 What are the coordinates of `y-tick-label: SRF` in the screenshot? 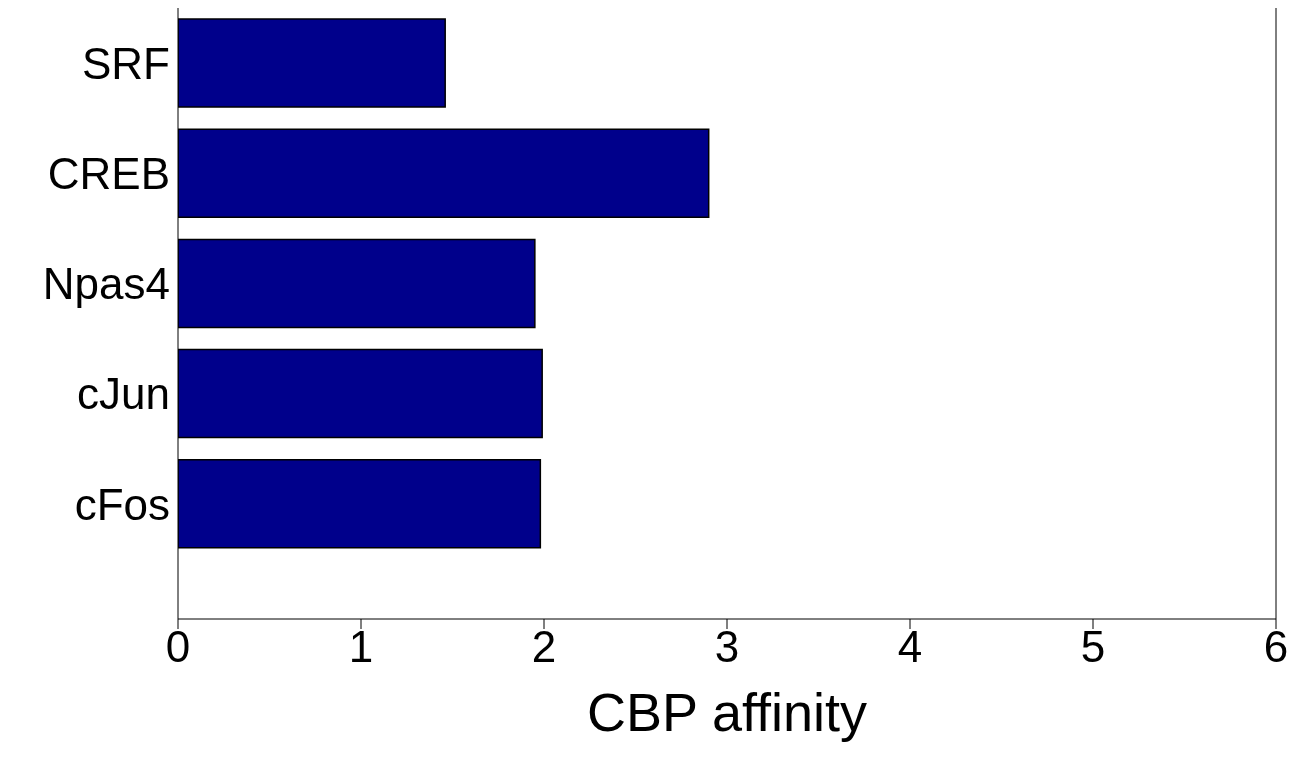 It's located at (126, 63).